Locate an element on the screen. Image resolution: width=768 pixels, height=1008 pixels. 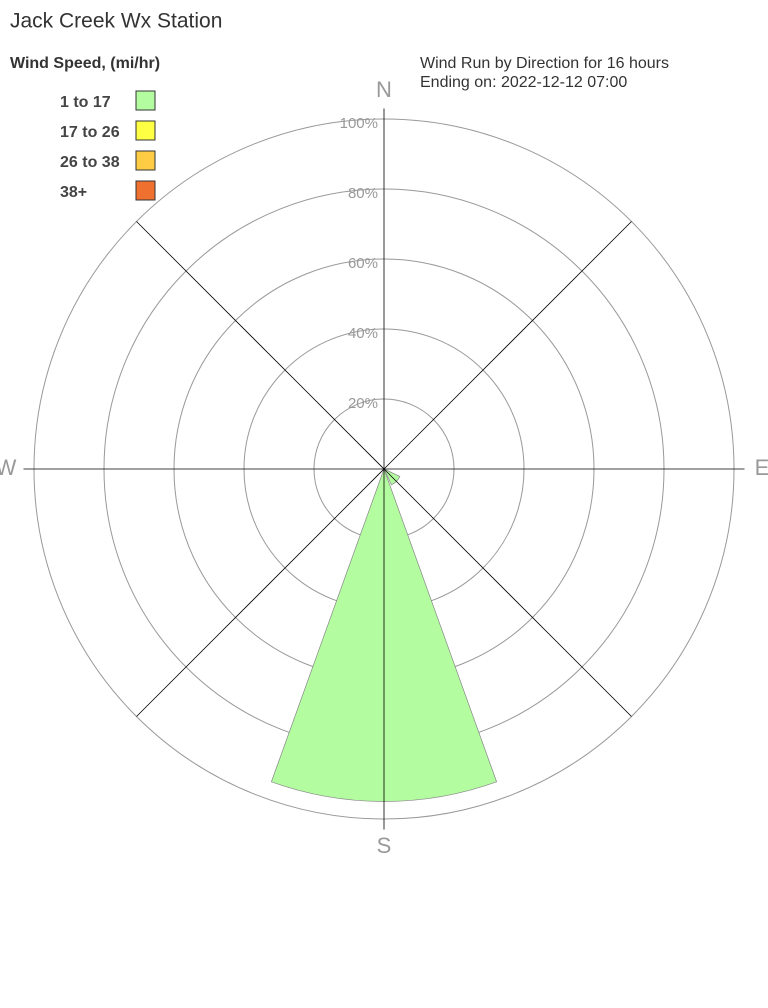
subtitle: Ending on: 2022-12-12 07:00 is located at coordinates (523, 82).